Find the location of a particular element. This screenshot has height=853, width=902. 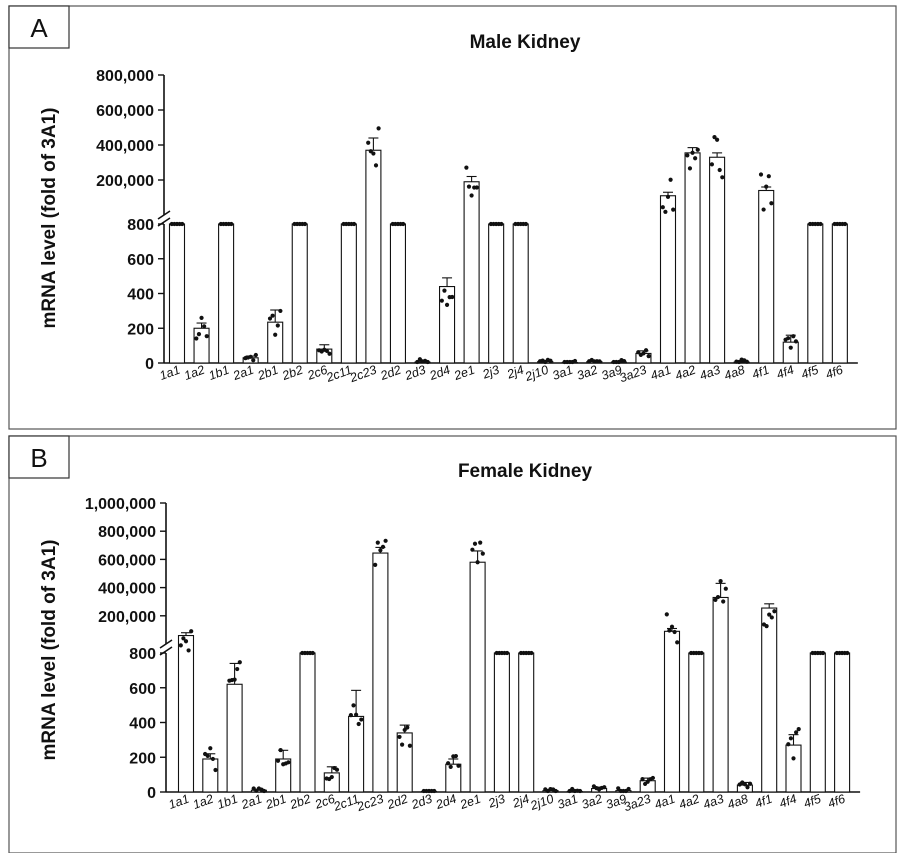

panel-a-x-tick-label: 4f1 is located at coordinates (760, 372).